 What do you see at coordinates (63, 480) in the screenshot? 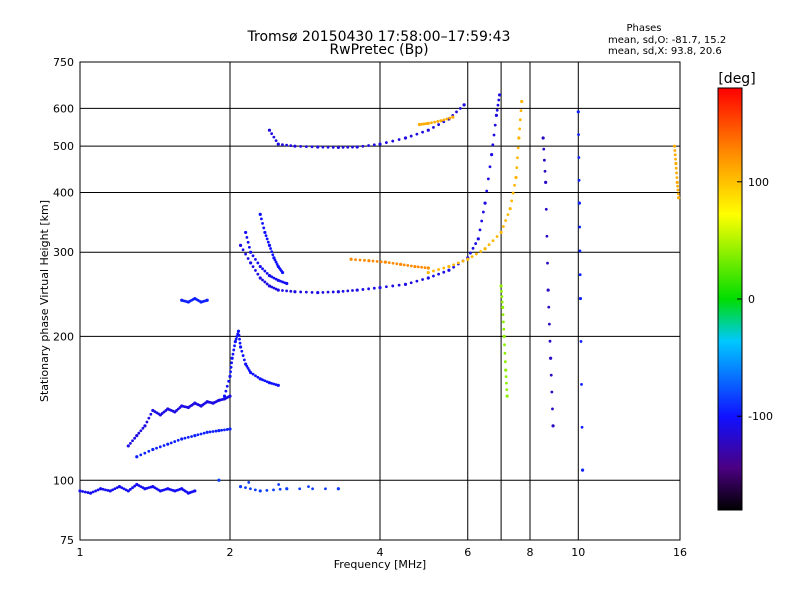
I see `y-tick-label: 100` at bounding box center [63, 480].